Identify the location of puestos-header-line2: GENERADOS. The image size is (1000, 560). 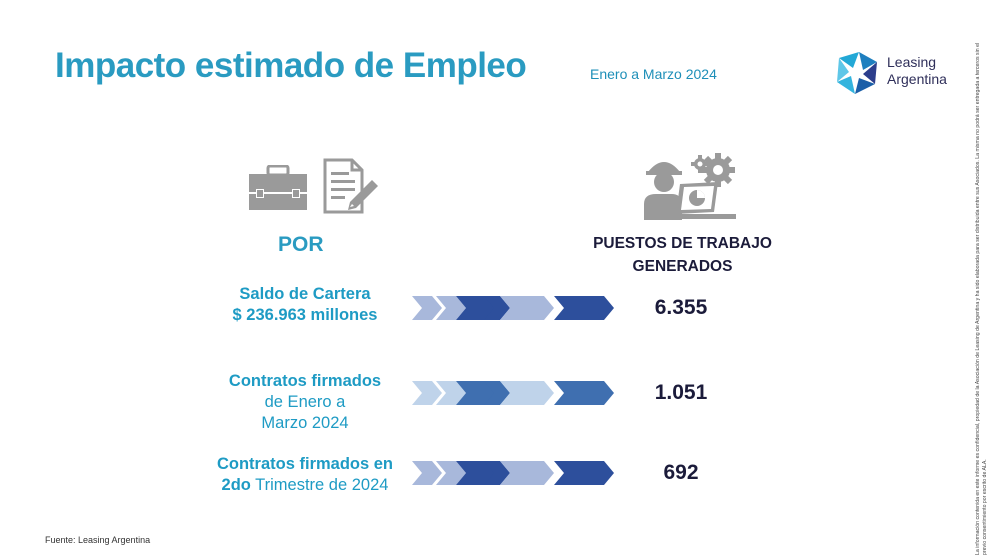
(682, 266).